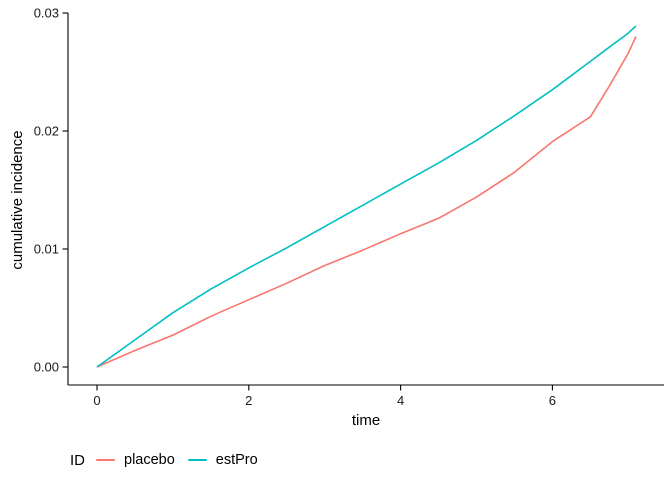 This screenshot has height=480, width=672. I want to click on legend-entry-placebo: placebo, so click(142, 460).